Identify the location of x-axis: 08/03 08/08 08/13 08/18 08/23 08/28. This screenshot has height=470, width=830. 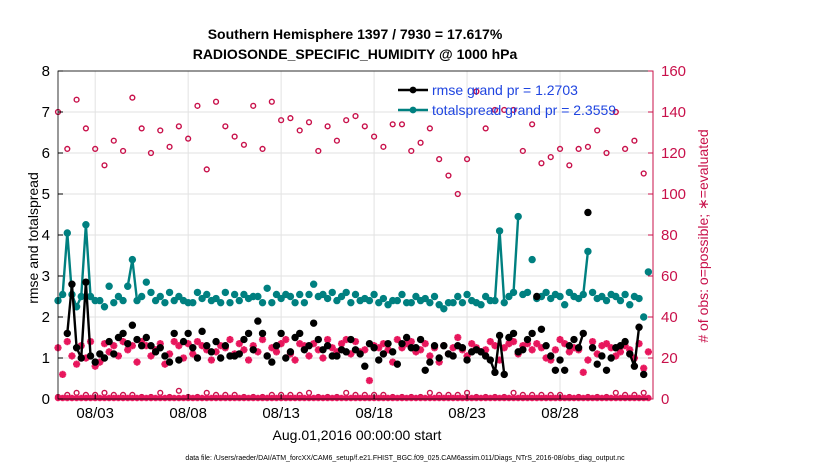
(327, 408).